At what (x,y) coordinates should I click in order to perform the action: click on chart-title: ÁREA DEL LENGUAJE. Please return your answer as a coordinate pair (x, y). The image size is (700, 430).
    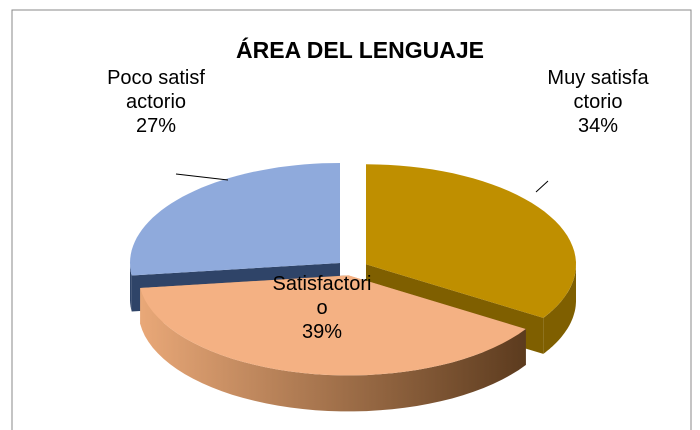
    Looking at the image, I should click on (360, 49).